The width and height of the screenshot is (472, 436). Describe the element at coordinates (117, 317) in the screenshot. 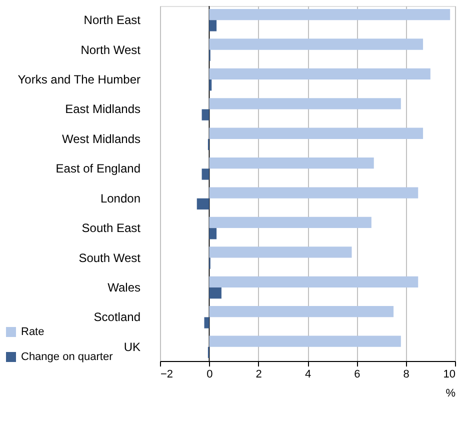

I see `y-tick-label: Scotland` at that location.